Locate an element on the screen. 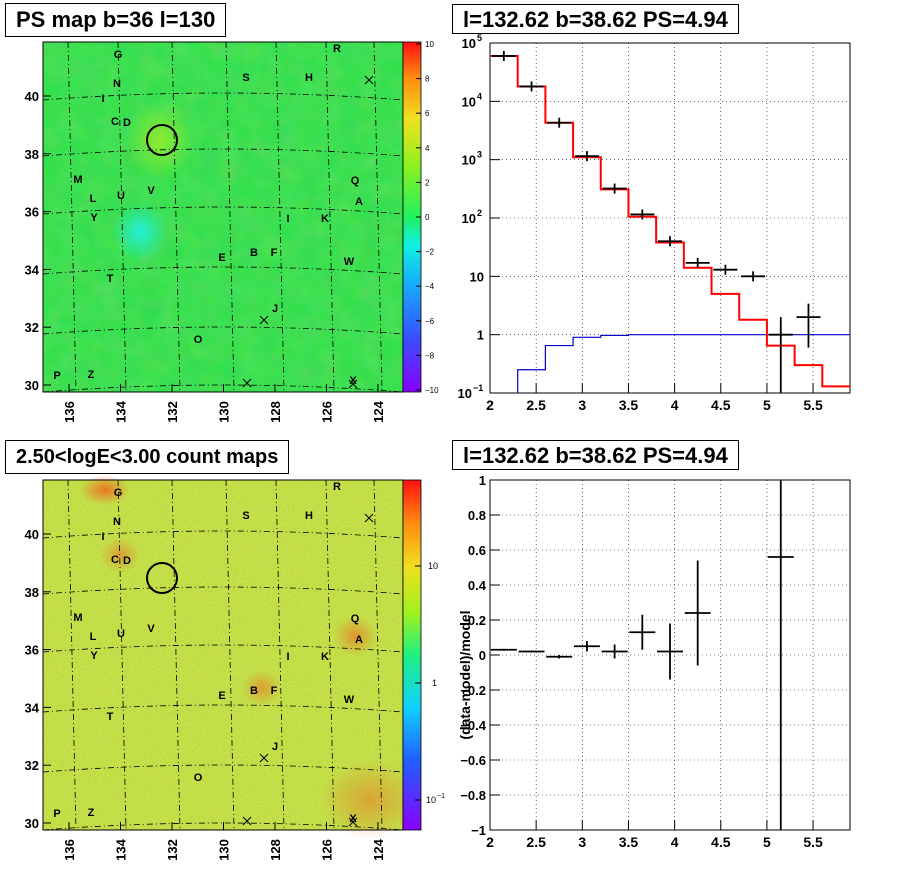  cnt-source-15: I is located at coordinates (287, 657).